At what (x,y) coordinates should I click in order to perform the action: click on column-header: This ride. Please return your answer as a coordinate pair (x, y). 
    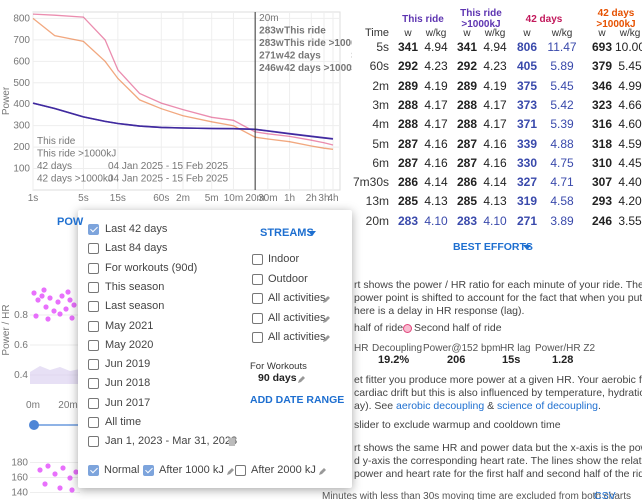
    Looking at the image, I should click on (423, 19).